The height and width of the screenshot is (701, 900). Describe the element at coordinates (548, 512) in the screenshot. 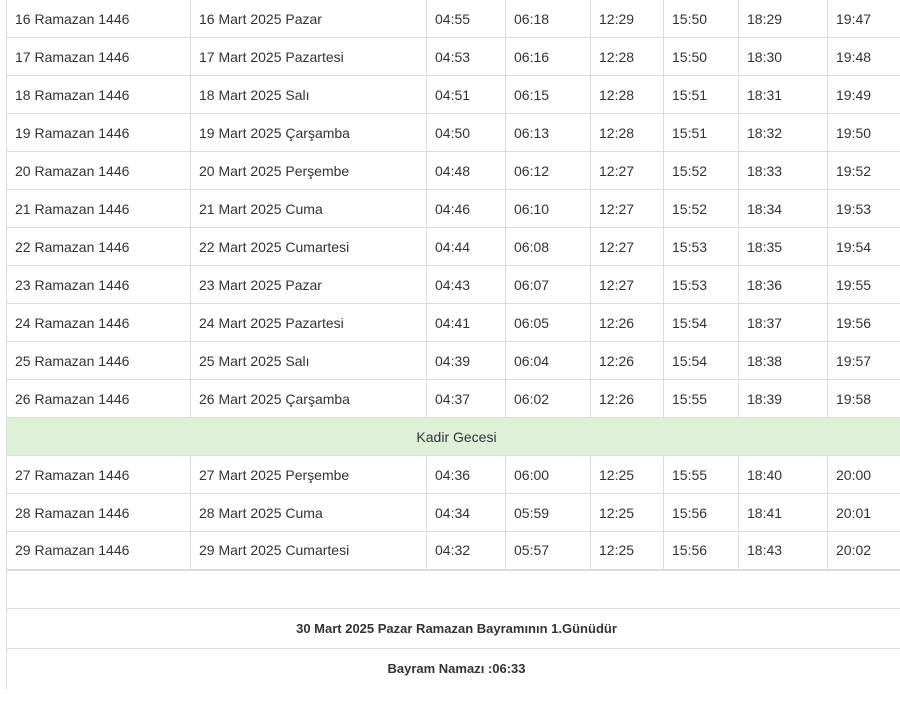

I see `gunes-cell: 05:59` at that location.